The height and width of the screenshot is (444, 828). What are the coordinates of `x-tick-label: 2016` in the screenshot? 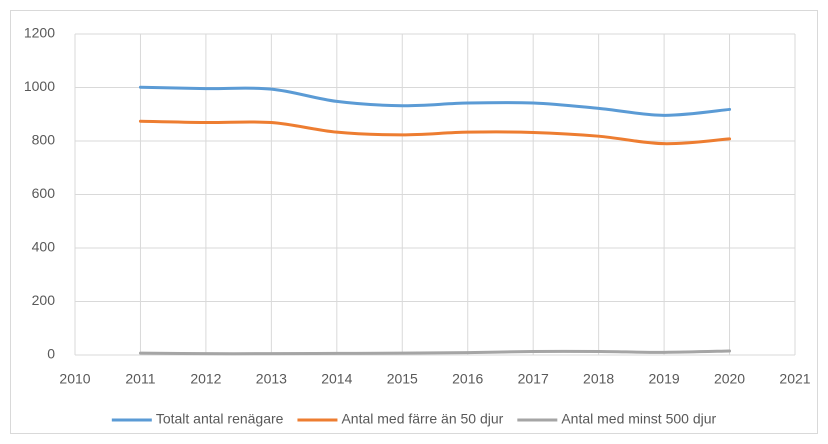 It's located at (467, 379).